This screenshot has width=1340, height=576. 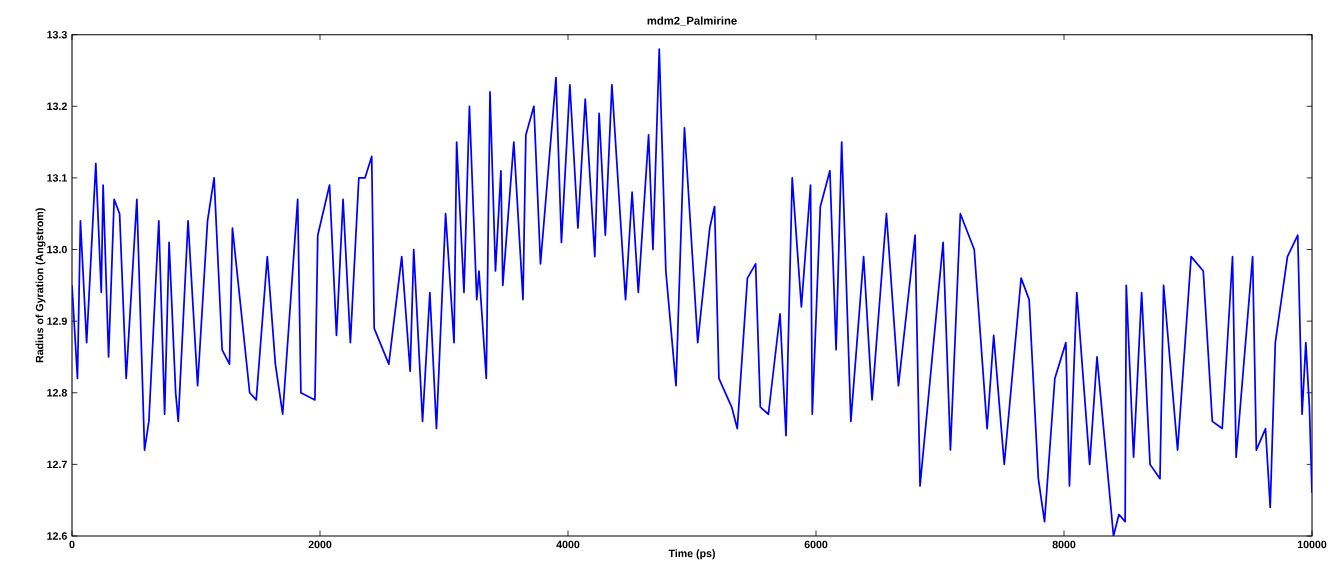 What do you see at coordinates (1064, 544) in the screenshot?
I see `x-tick-label: 8000` at bounding box center [1064, 544].